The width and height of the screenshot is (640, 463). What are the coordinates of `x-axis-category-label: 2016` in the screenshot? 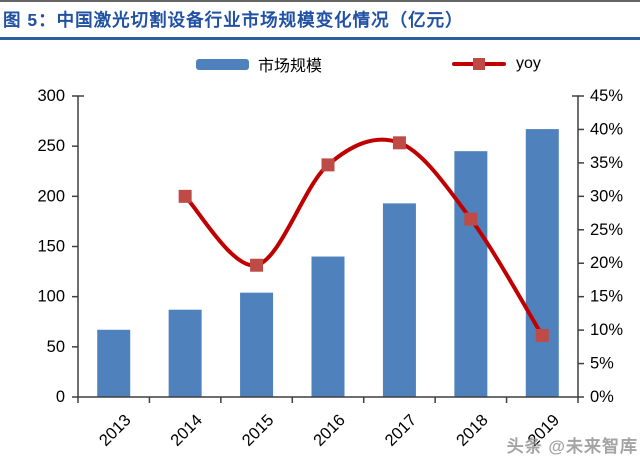 It's located at (329, 430).